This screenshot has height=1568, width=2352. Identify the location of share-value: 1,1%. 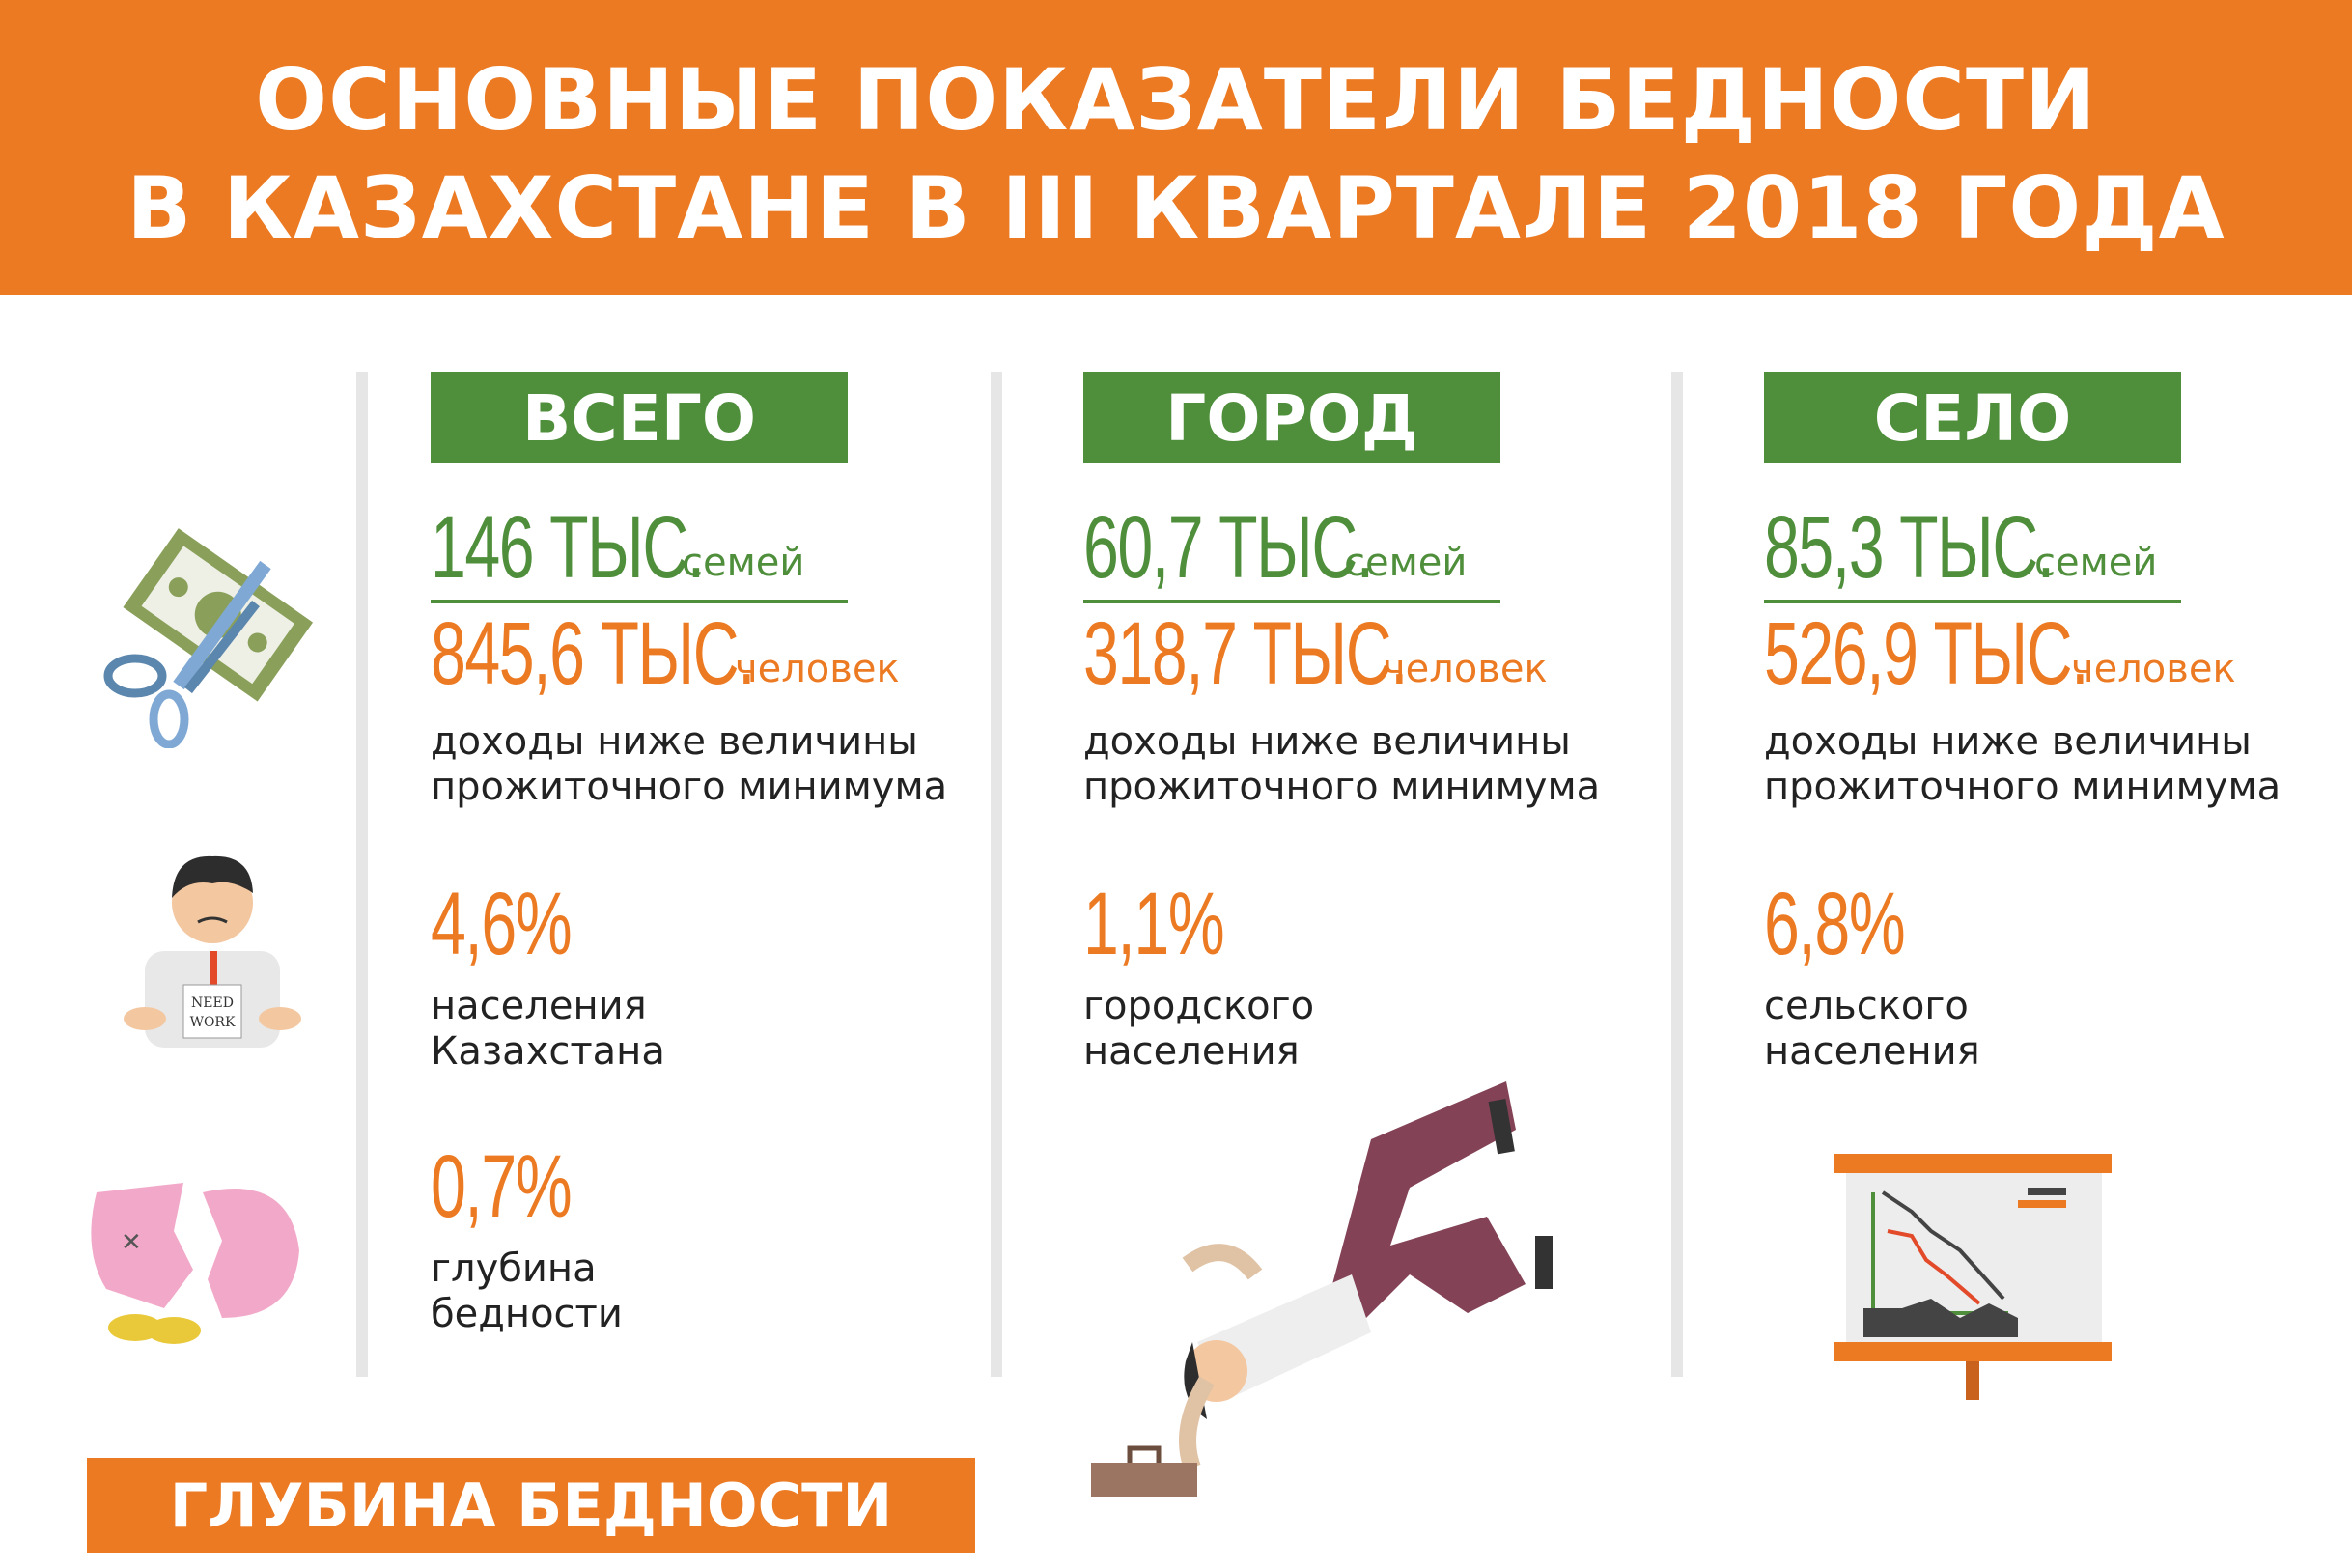
(1154, 924).